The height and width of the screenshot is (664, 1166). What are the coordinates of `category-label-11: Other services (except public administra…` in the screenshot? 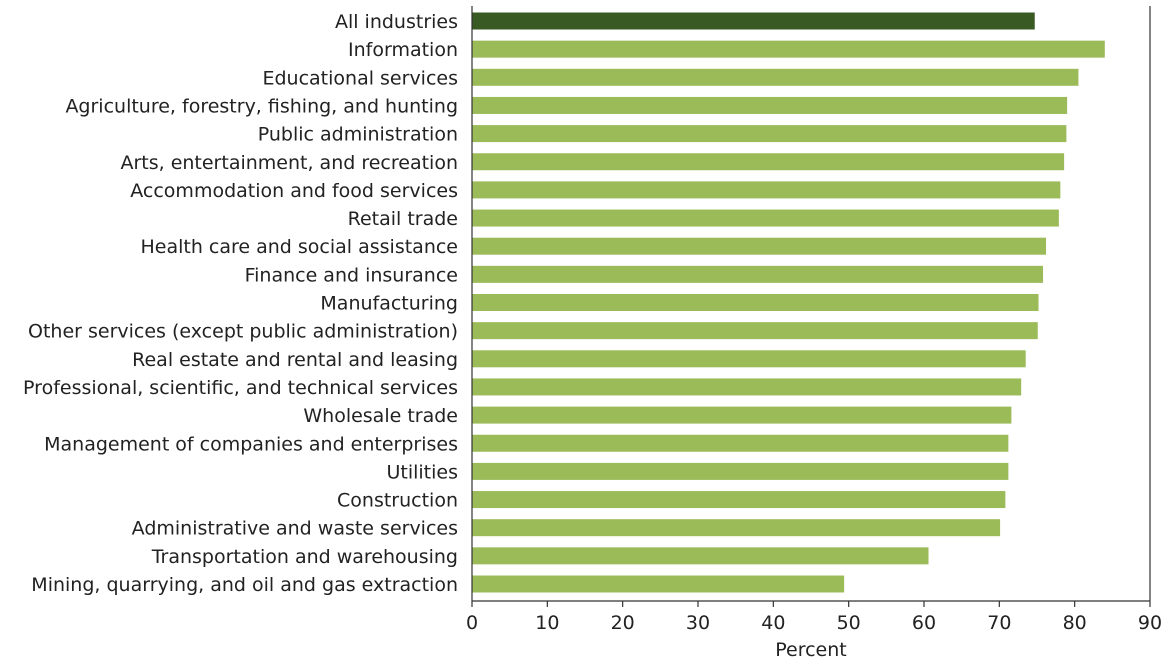 It's located at (243, 332).